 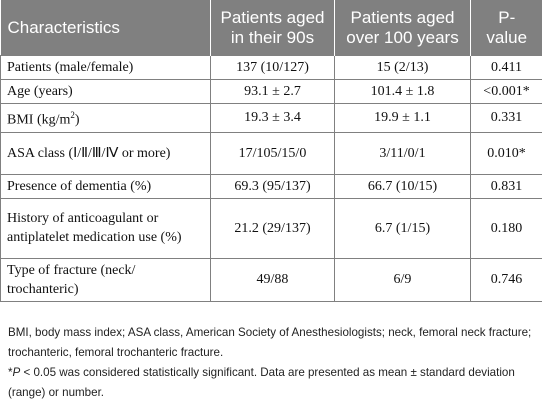 What do you see at coordinates (506, 186) in the screenshot?
I see `cell-p-value: 0.831` at bounding box center [506, 186].